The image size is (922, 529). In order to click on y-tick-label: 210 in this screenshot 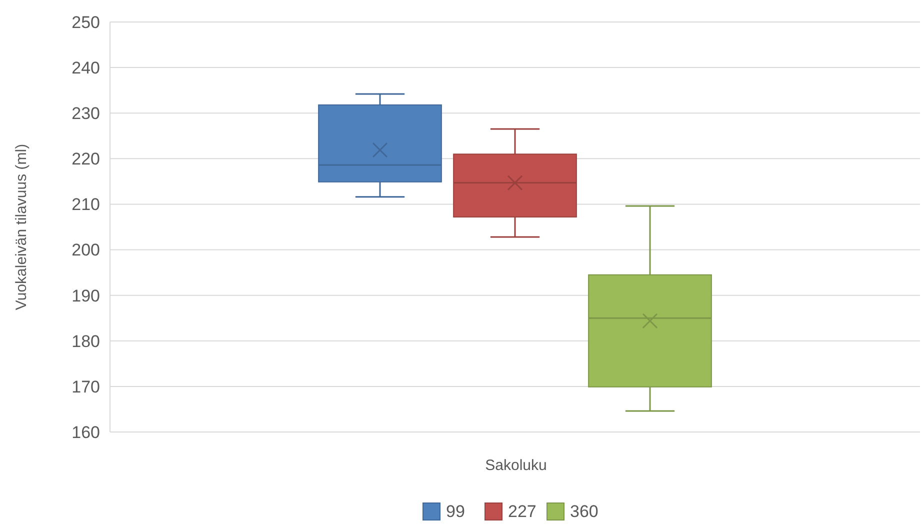, I will do `click(86, 204)`.